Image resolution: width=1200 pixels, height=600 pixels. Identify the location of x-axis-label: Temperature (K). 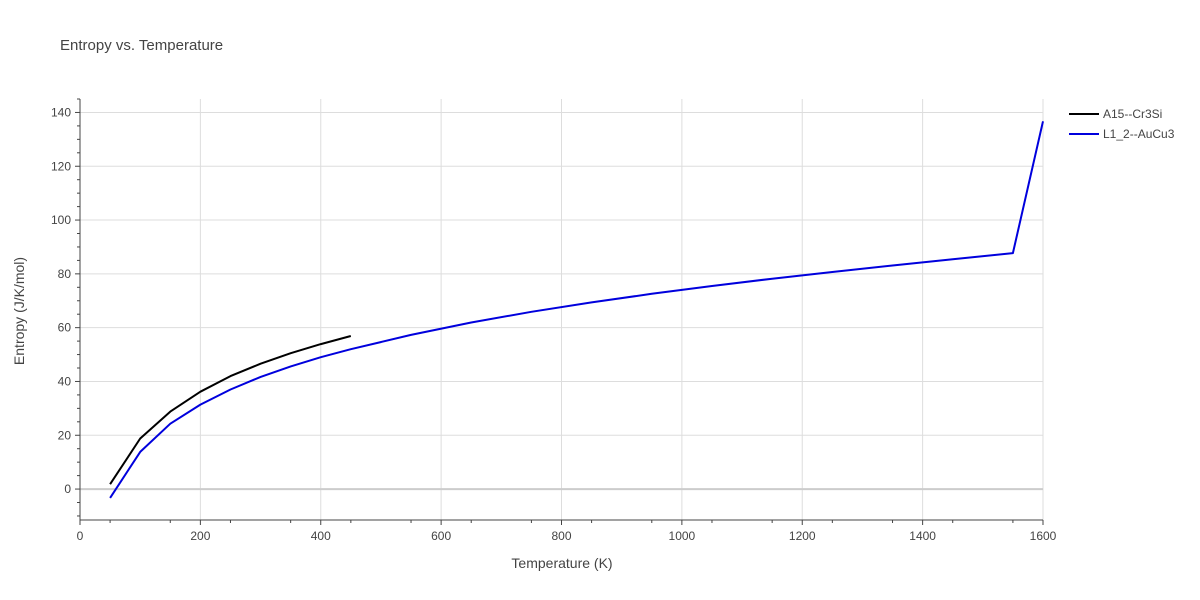
(561, 563).